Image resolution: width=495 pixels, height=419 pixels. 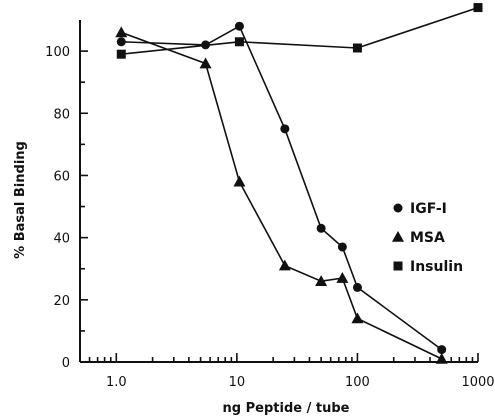 What do you see at coordinates (398, 266) in the screenshot?
I see `legend-marker-insulin` at bounding box center [398, 266].